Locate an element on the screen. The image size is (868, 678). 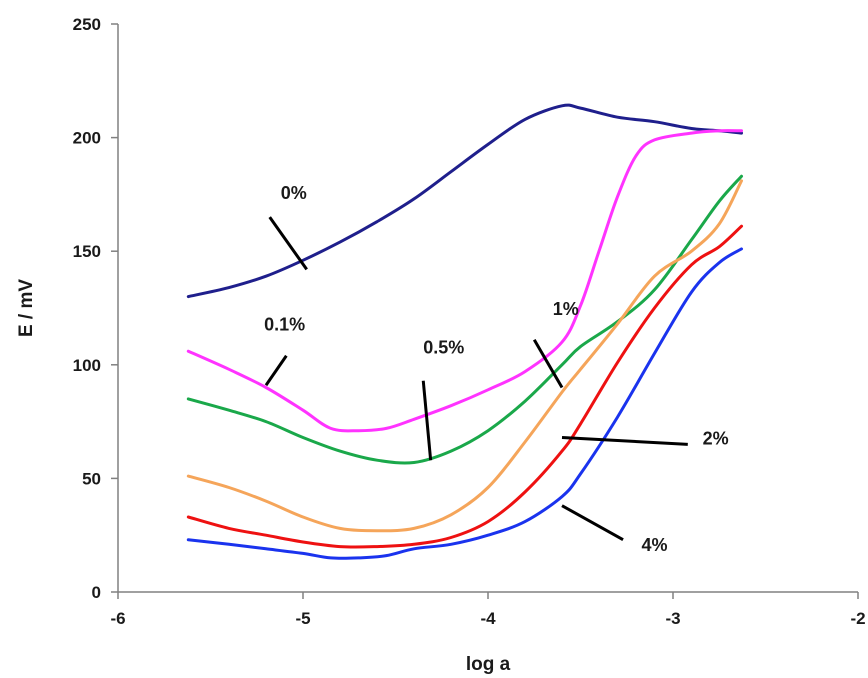
leader-line-4pct is located at coordinates (592, 523).